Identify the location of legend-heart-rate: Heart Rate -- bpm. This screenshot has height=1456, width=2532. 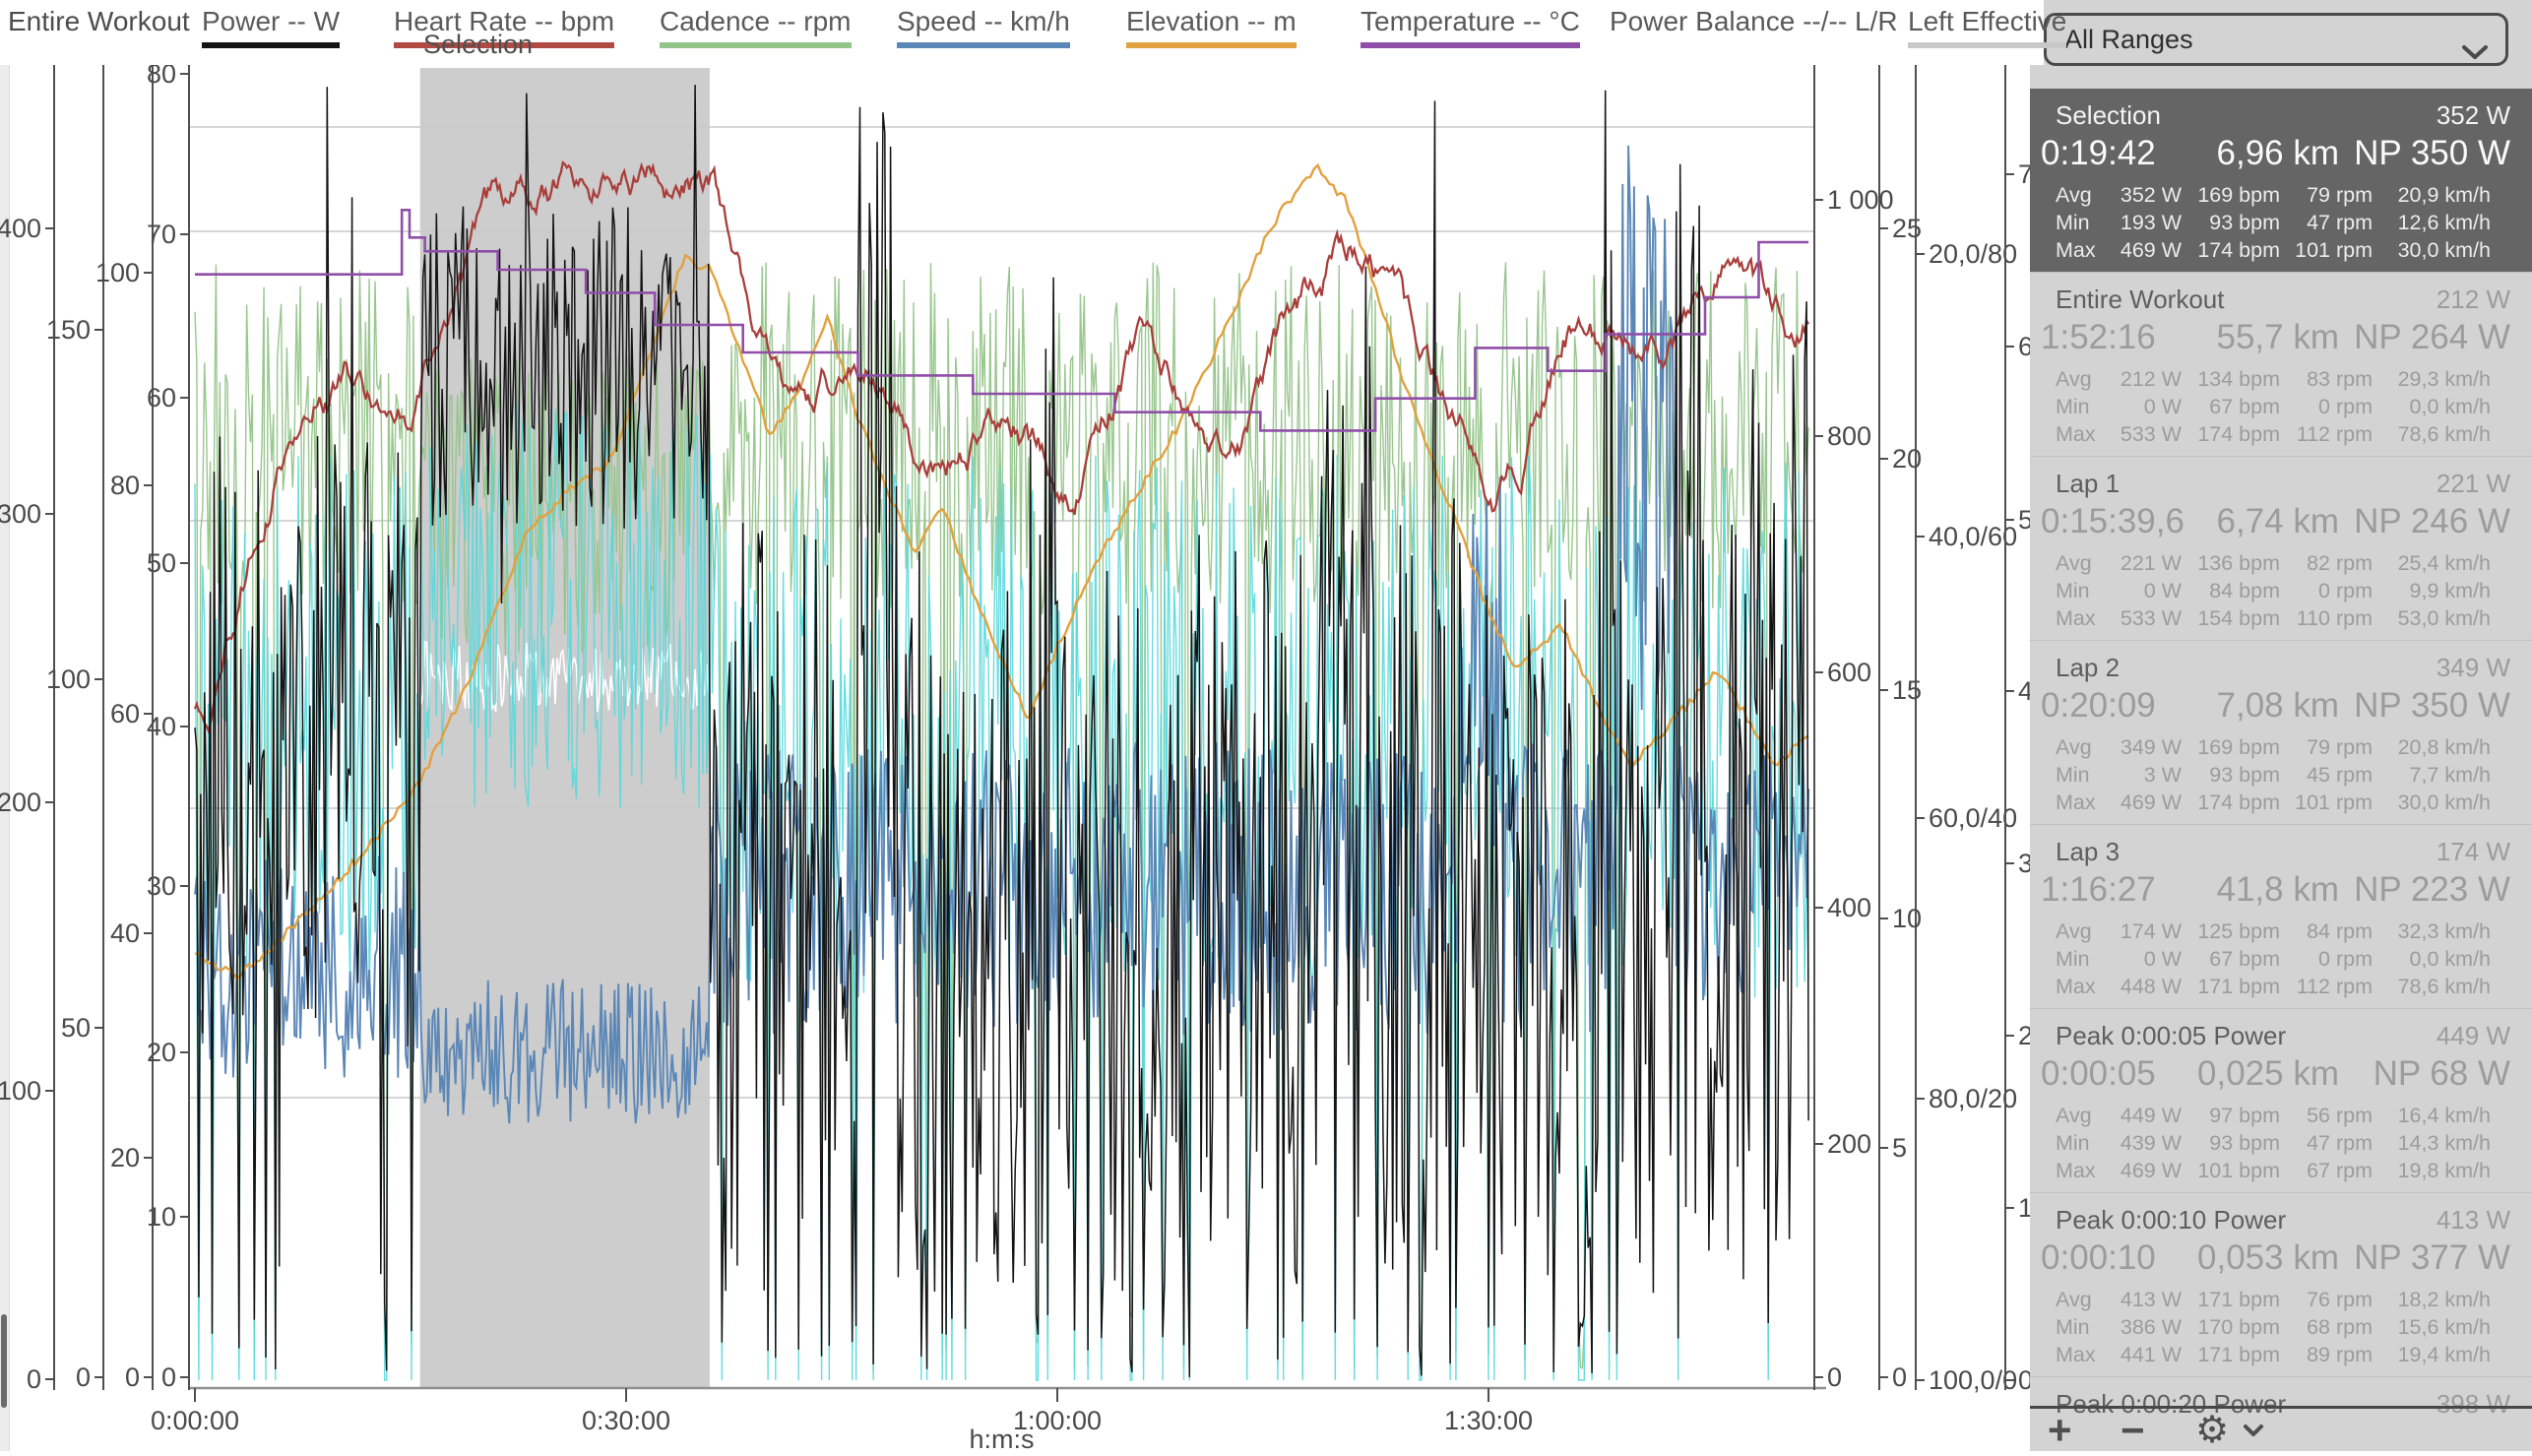
(505, 27).